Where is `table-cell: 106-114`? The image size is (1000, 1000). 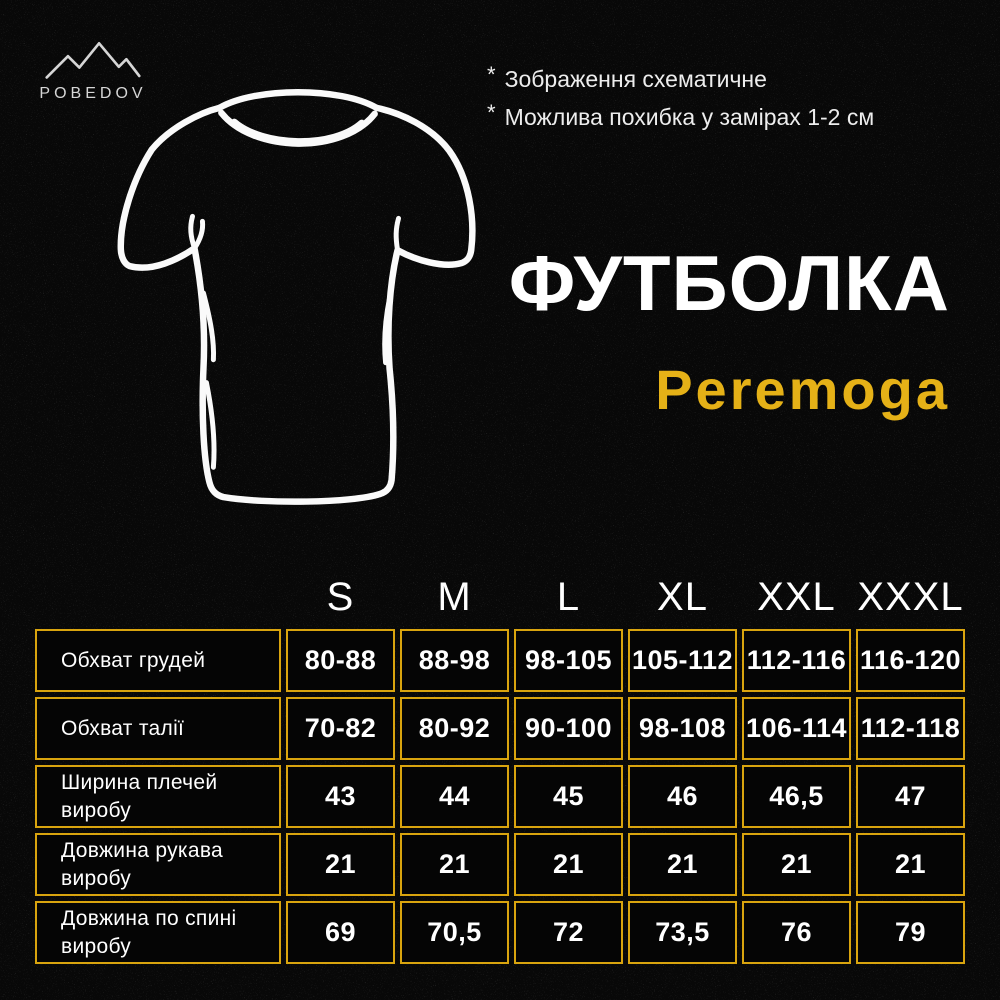 table-cell: 106-114 is located at coordinates (796, 728).